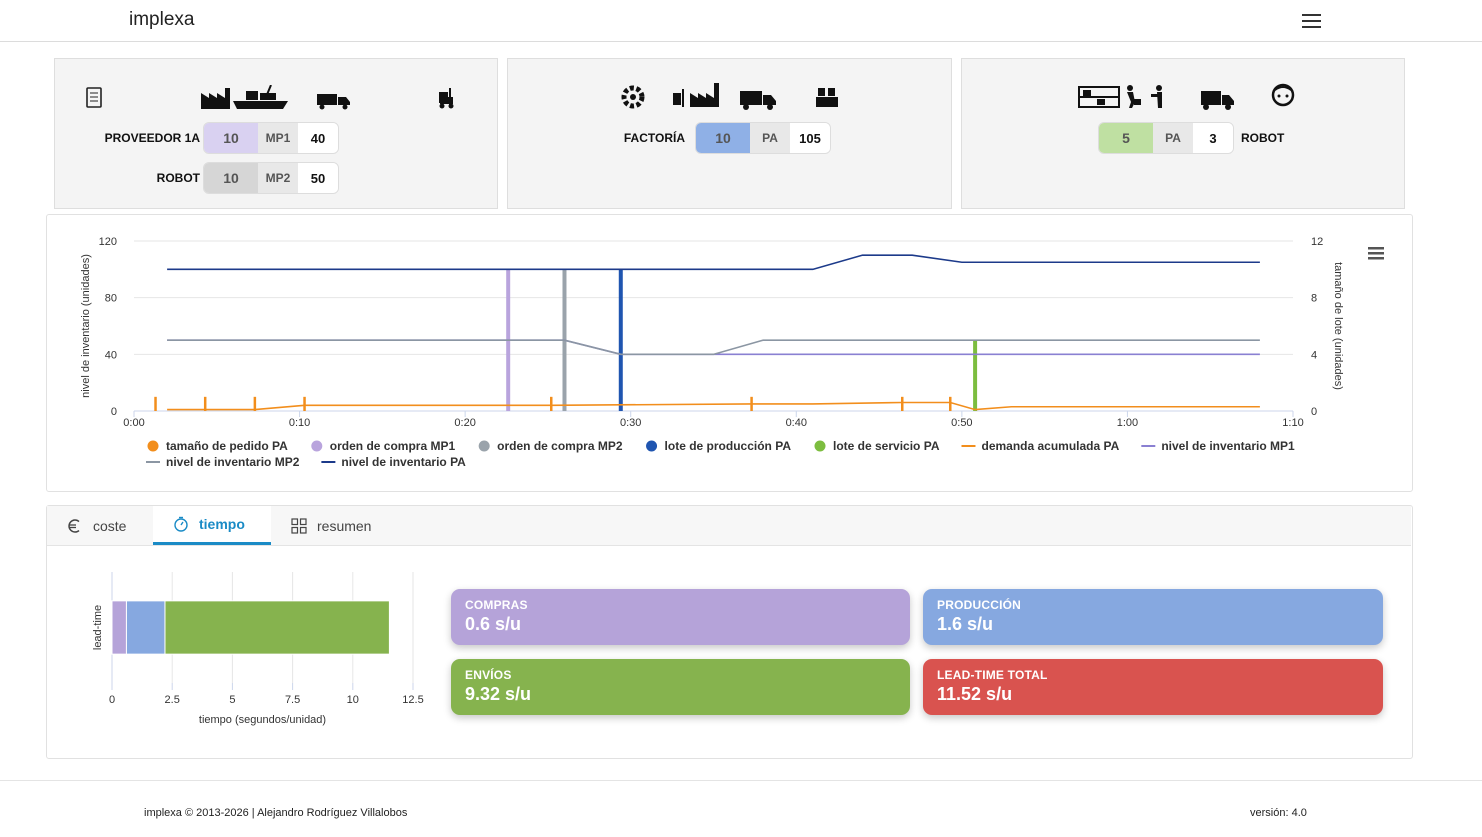  What do you see at coordinates (393, 446) in the screenshot?
I see `legend-label: orden de compra MP1` at bounding box center [393, 446].